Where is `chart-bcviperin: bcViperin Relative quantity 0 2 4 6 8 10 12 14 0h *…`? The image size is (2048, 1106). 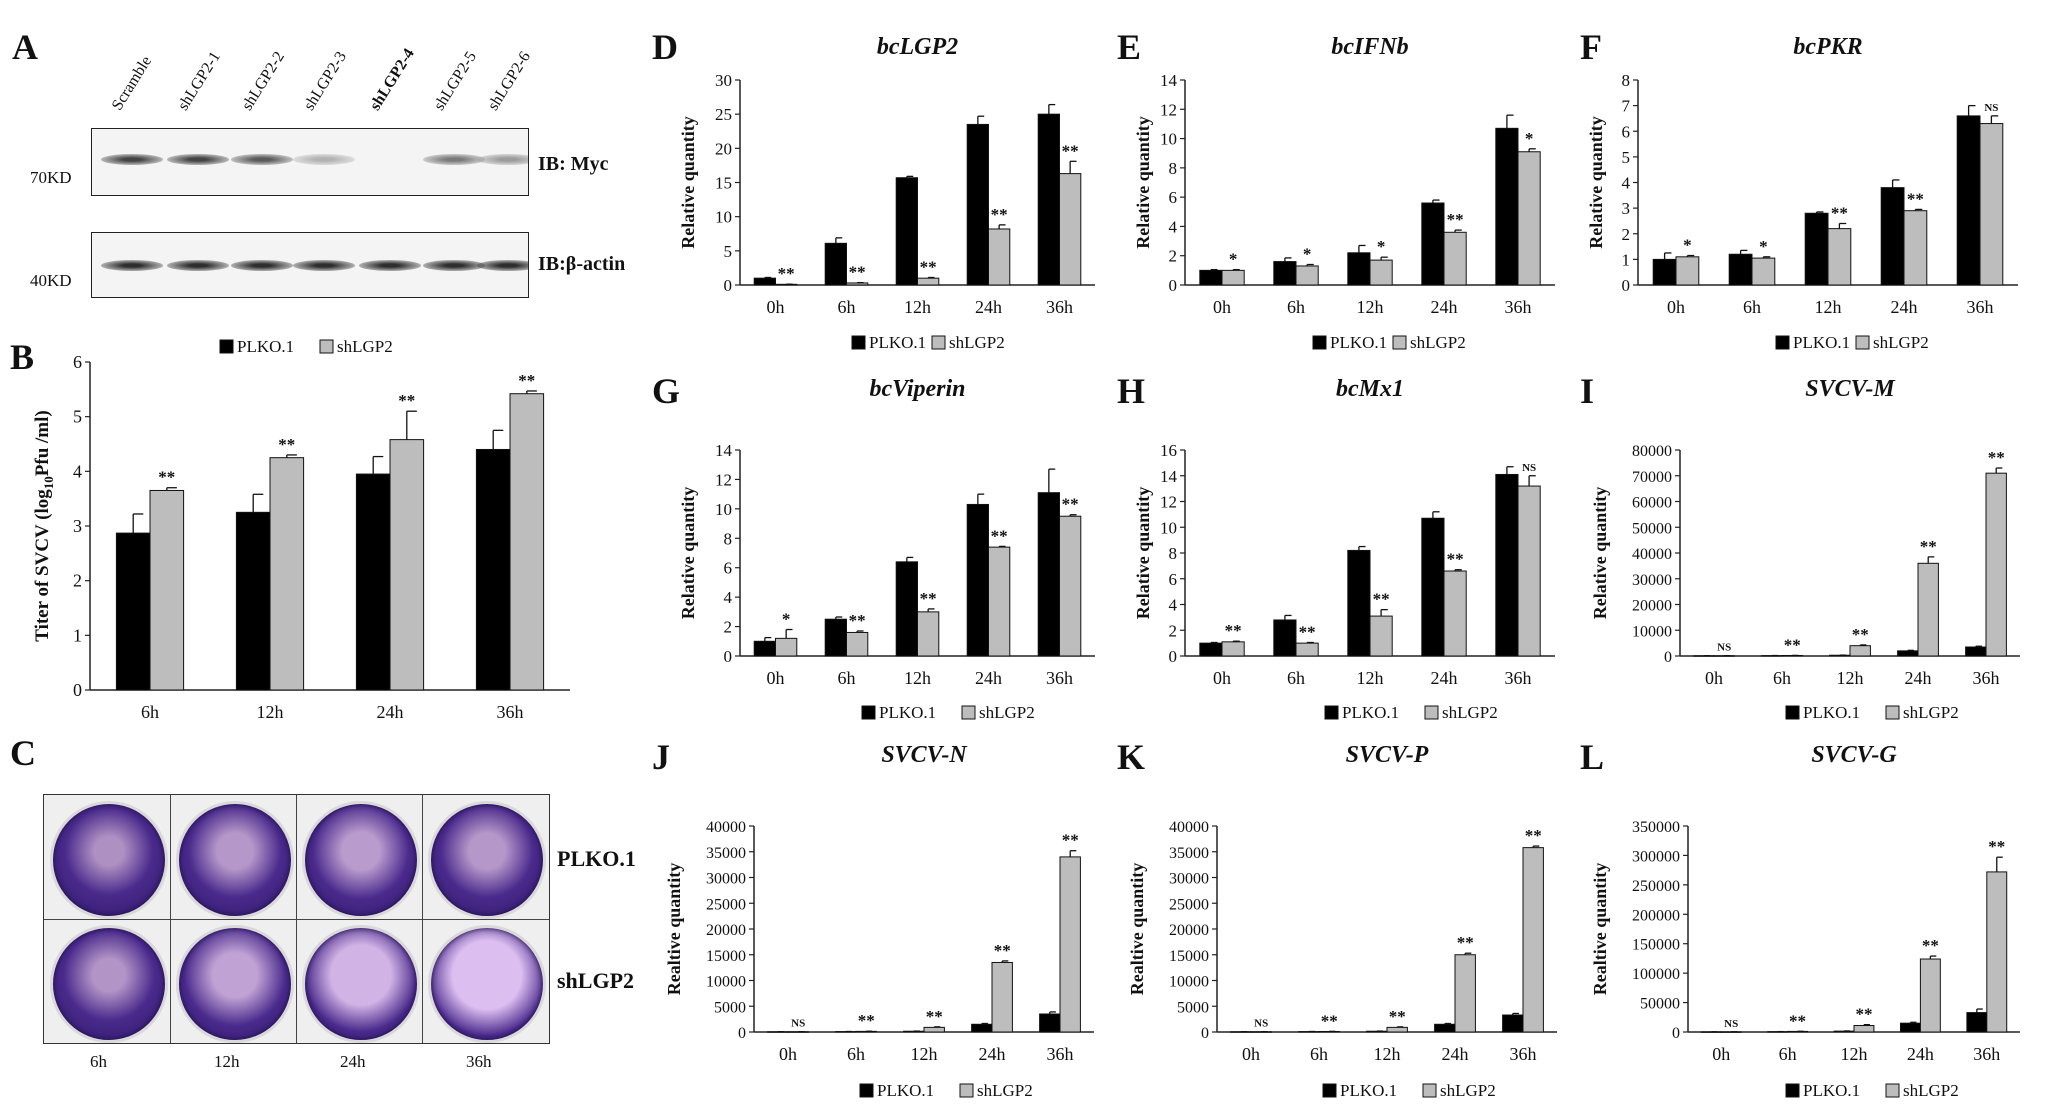 chart-bcviperin: bcViperin Relative quantity 0 2 4 6 8 10 12 14 0h *… is located at coordinates (886, 549).